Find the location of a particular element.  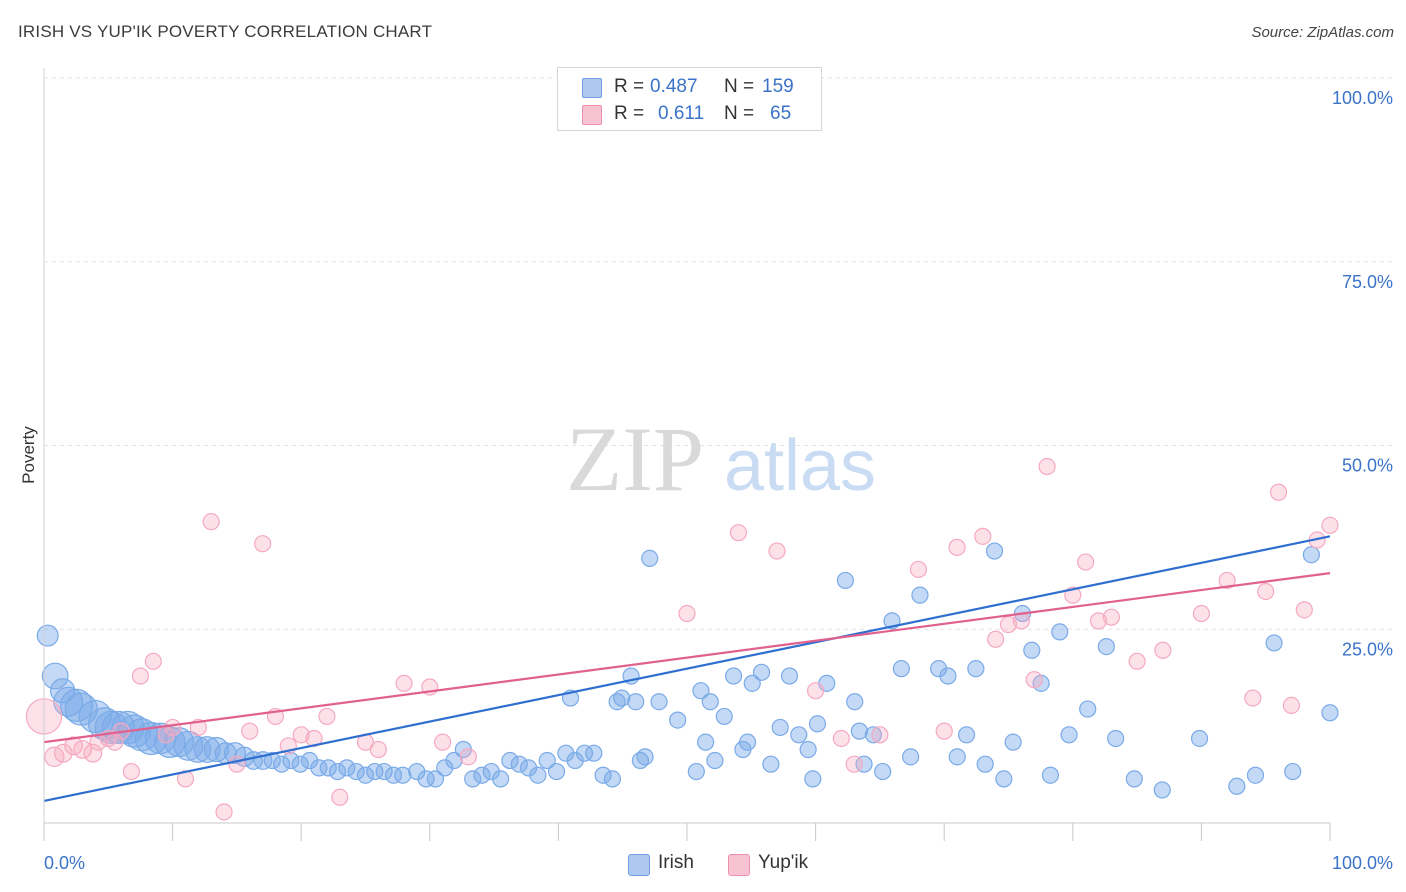

watermark-zip: ZIP is located at coordinates (635, 459).